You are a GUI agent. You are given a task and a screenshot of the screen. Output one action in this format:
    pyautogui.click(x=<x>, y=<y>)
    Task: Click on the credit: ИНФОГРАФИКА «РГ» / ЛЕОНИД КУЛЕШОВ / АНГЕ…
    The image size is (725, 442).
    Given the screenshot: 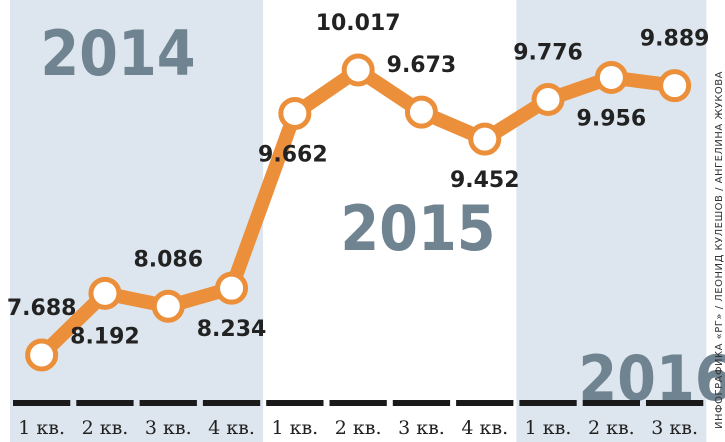 What is the action you would take?
    pyautogui.click(x=719, y=250)
    